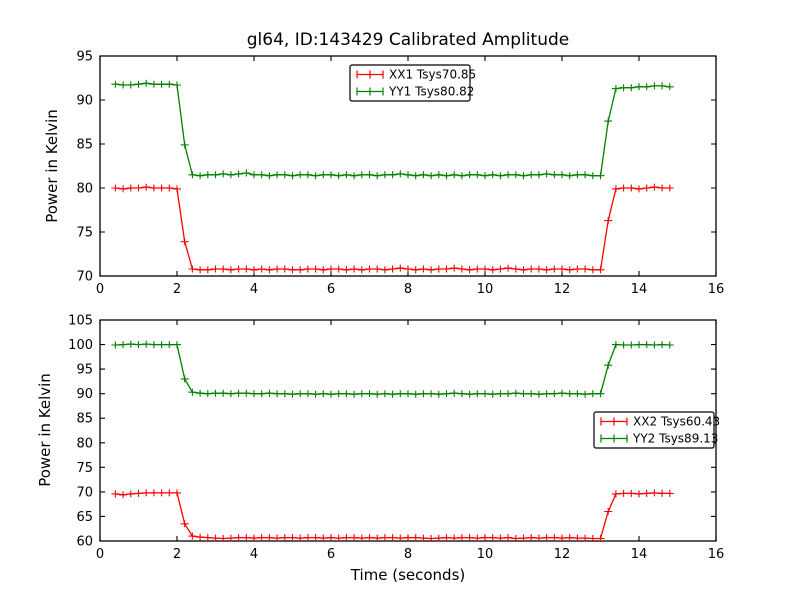 Image resolution: width=800 pixels, height=600 pixels. Describe the element at coordinates (52, 166) in the screenshot. I see `y-axis-label-top: Power in Kelvin` at that location.